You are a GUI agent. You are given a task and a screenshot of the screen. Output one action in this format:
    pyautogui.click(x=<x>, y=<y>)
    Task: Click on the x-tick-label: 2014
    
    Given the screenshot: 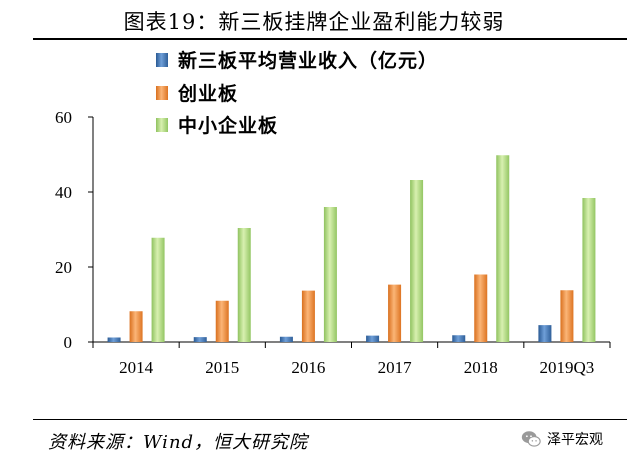 What is the action you would take?
    pyautogui.click(x=136, y=367)
    